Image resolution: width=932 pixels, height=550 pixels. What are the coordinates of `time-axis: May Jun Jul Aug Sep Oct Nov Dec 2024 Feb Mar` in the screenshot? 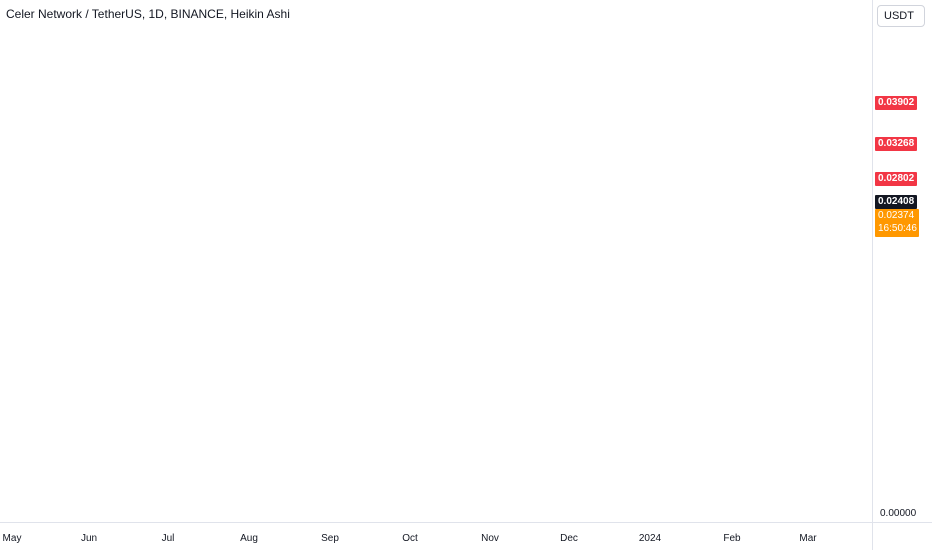 It's located at (410, 538).